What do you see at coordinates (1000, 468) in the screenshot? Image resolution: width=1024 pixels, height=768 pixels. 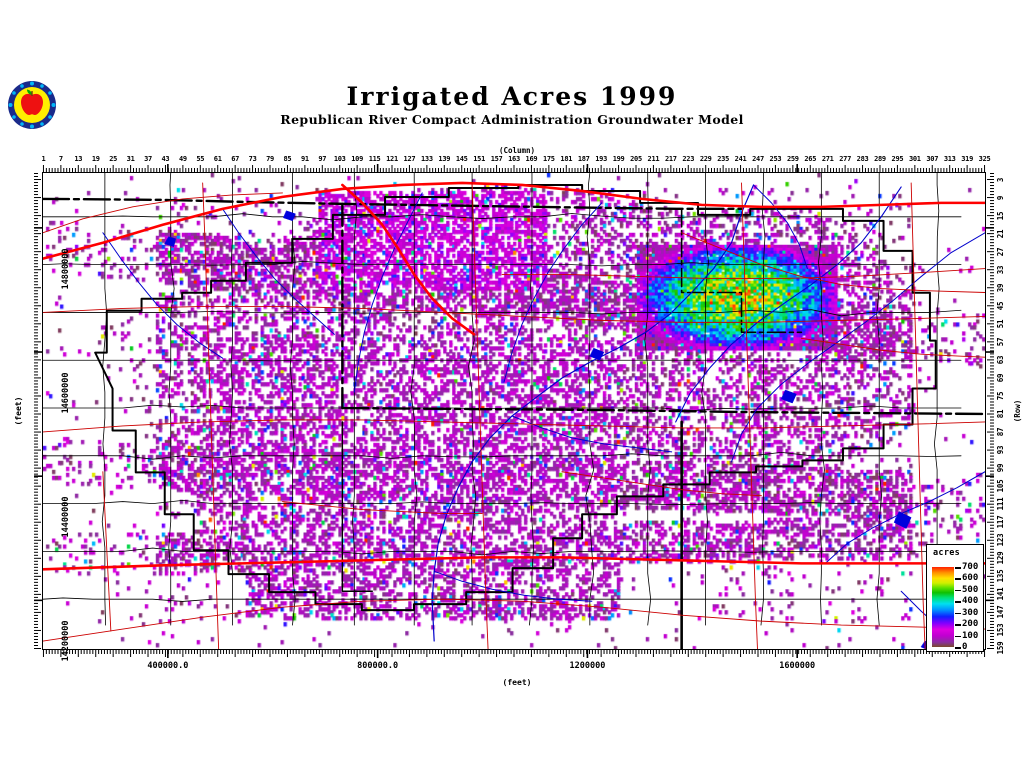 I see `row-tick-label: 99` at bounding box center [1000, 468].